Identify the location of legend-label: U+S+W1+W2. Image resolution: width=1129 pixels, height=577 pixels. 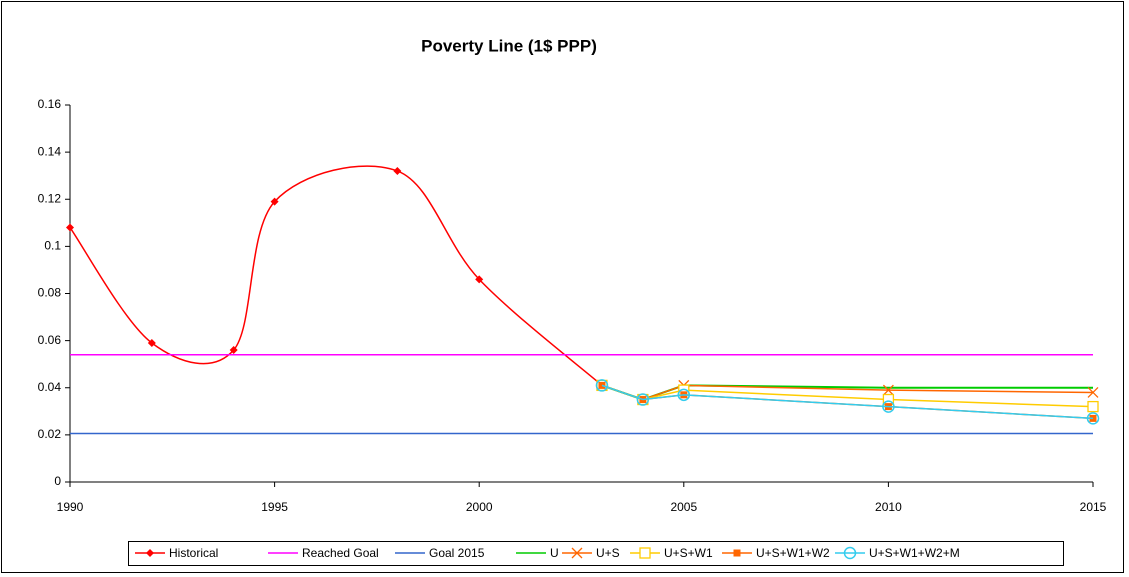
(793, 553).